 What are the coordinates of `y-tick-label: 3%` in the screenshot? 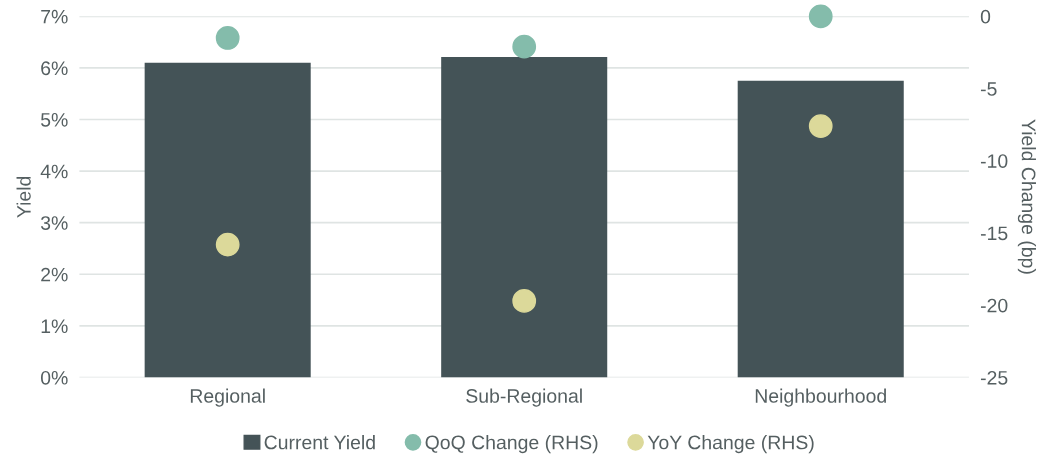 It's located at (54, 223).